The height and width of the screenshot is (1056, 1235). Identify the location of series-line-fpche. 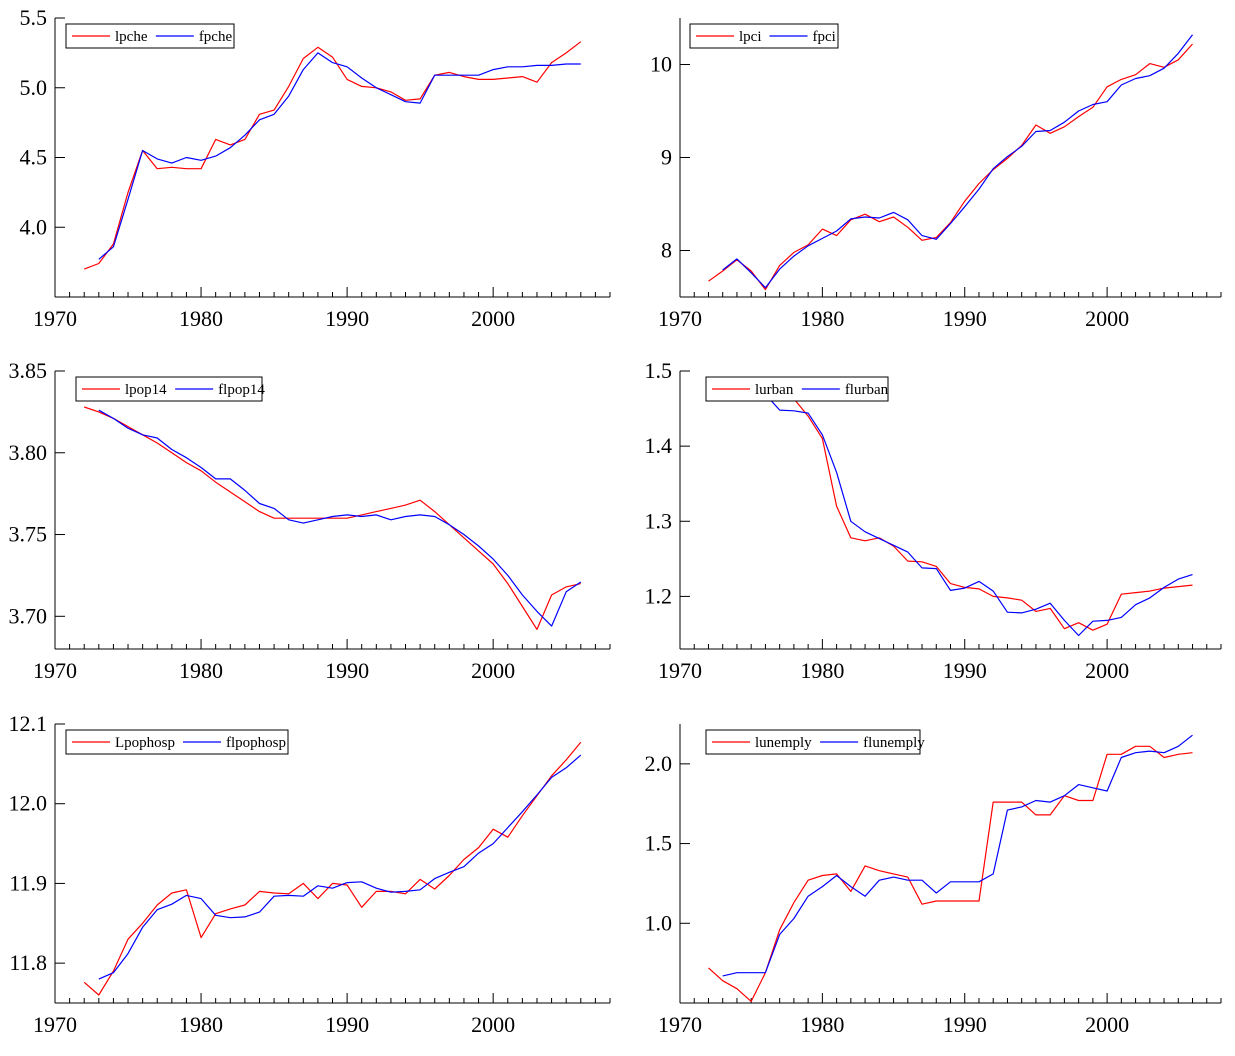
(339, 156).